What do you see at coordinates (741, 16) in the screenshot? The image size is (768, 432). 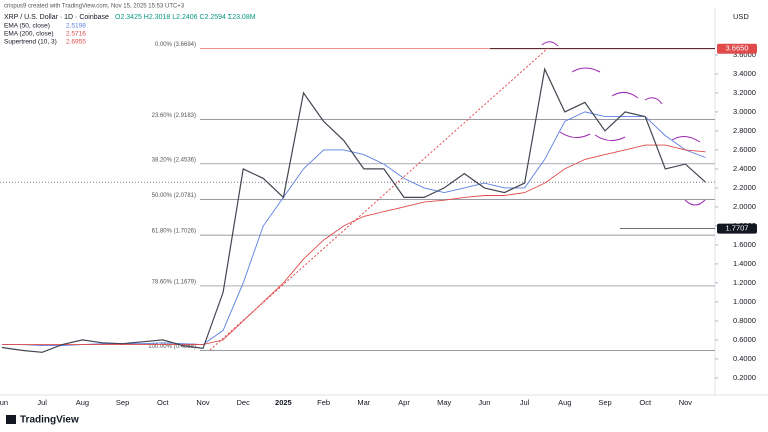 I see `currency: USD` at bounding box center [741, 16].